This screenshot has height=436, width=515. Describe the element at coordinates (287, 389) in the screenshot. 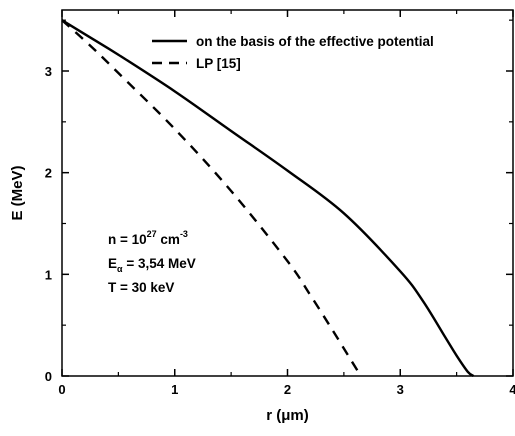

I see `x-tick-label: 2` at that location.